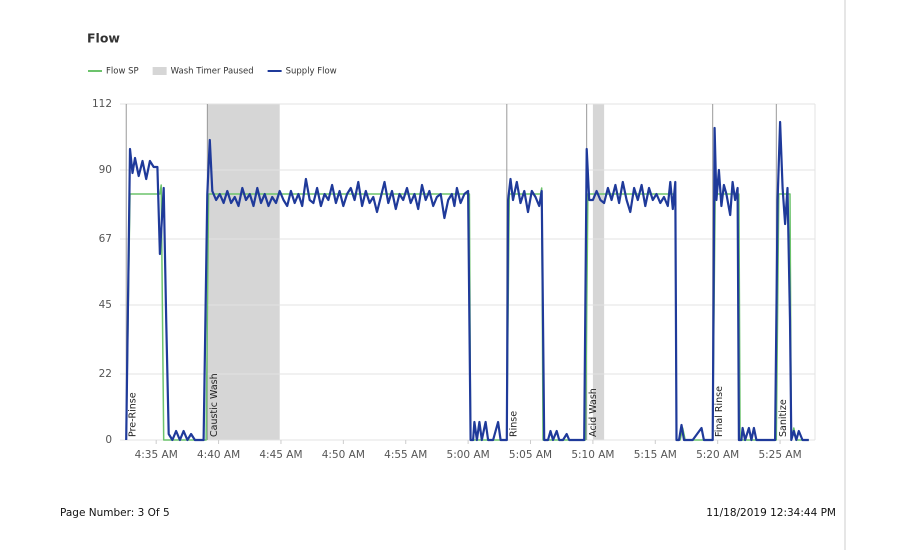  I want to click on x-tick-label: 5:15 AM, so click(655, 455).